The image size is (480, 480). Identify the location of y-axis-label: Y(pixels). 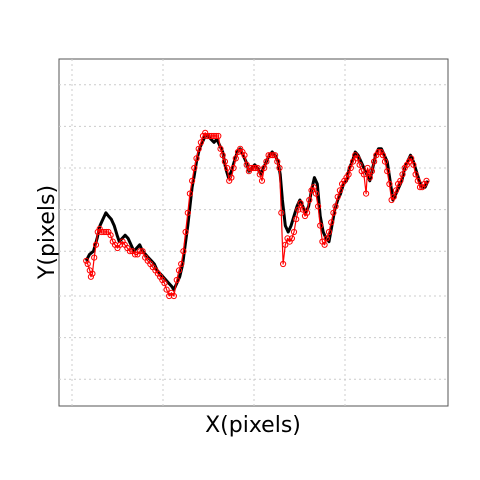
(47, 232).